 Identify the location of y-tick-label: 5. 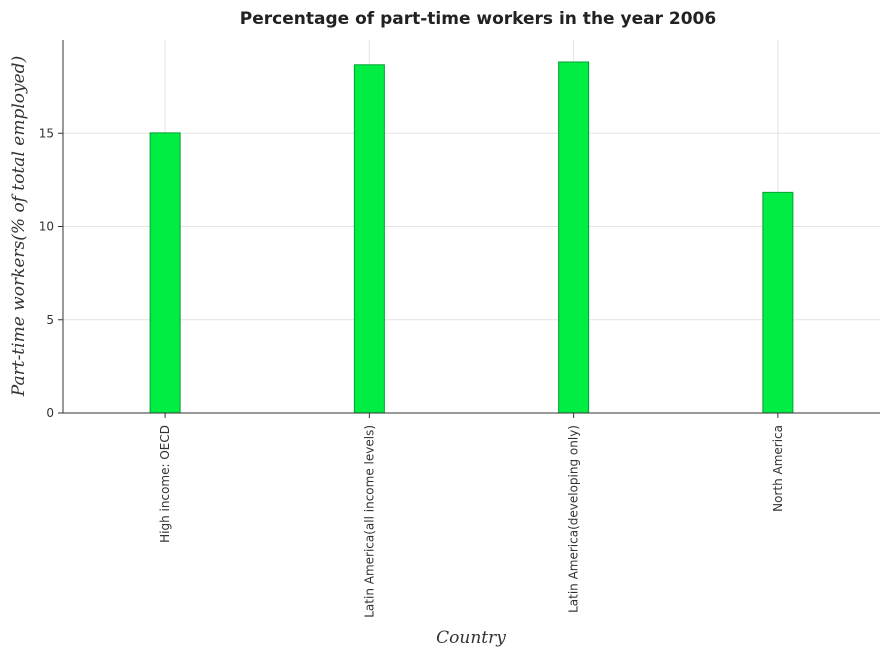
(50, 320).